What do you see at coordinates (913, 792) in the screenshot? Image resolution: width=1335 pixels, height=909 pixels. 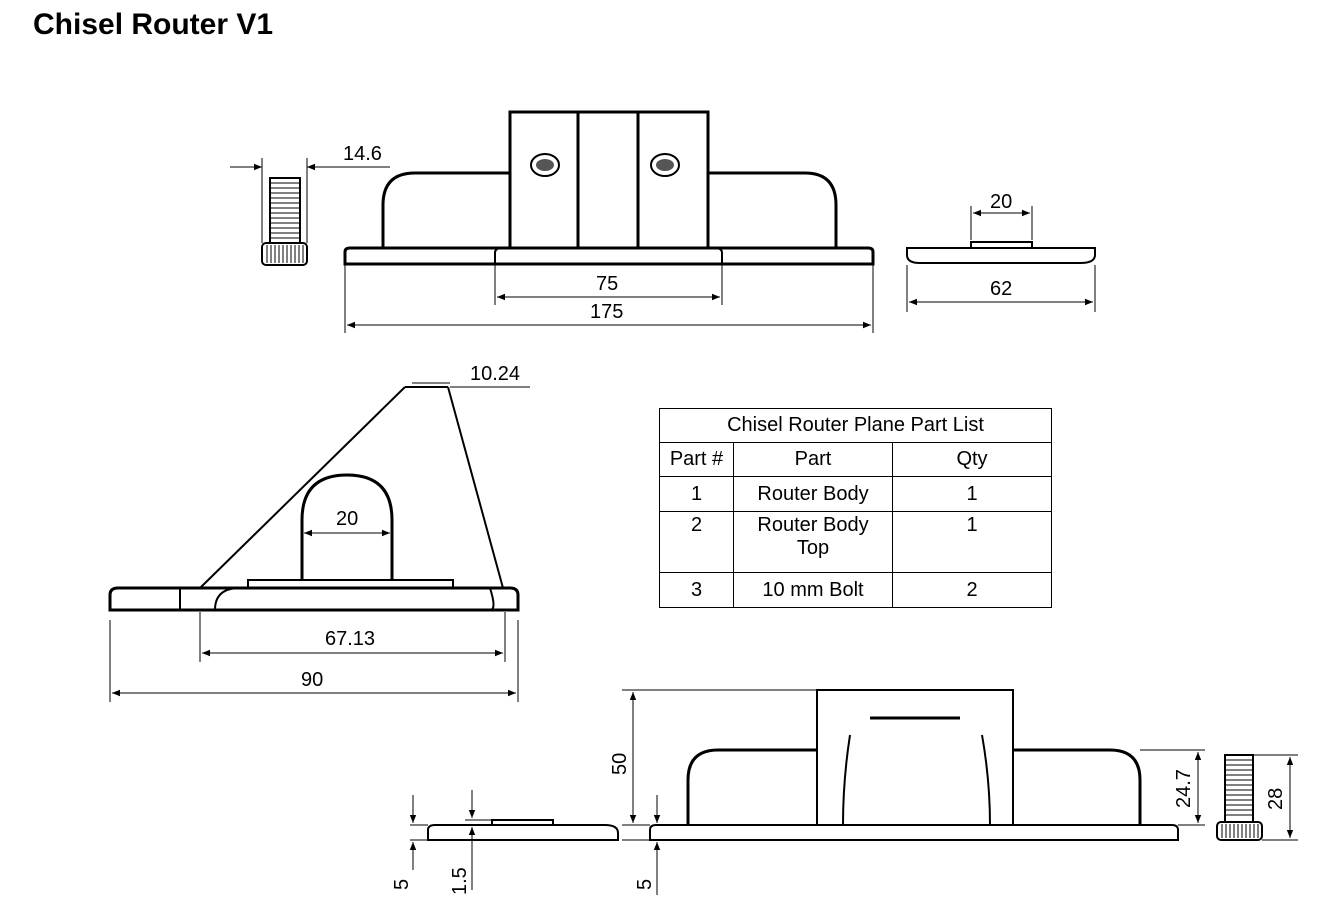 I see `router-body-assembly-view` at bounding box center [913, 792].